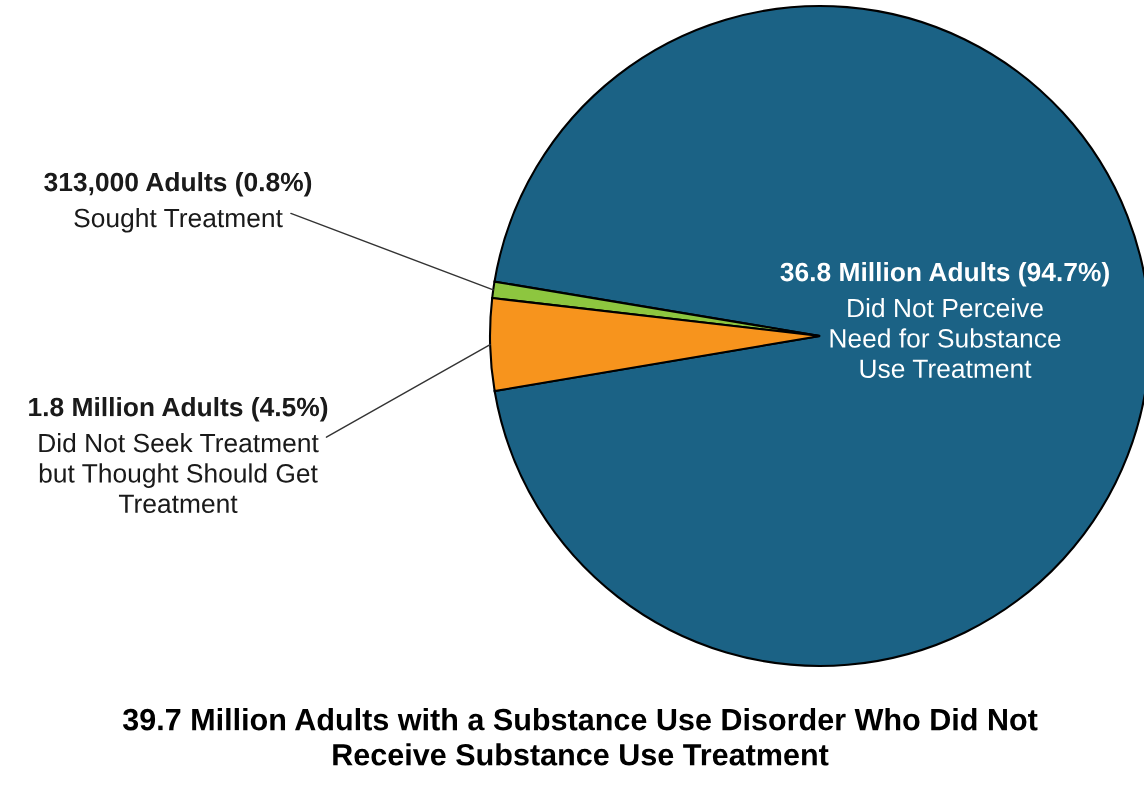 The width and height of the screenshot is (1144, 792). I want to click on data-label: 1.8 Million Adults (4.5%), so click(178, 409).